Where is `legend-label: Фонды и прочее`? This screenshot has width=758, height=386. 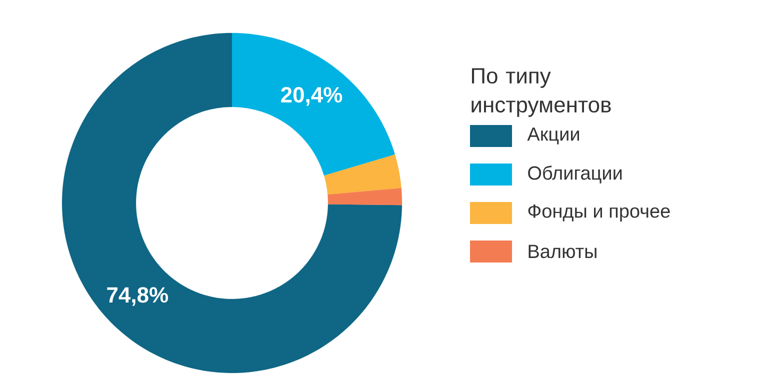 legend-label: Фонды и прочее is located at coordinates (599, 213).